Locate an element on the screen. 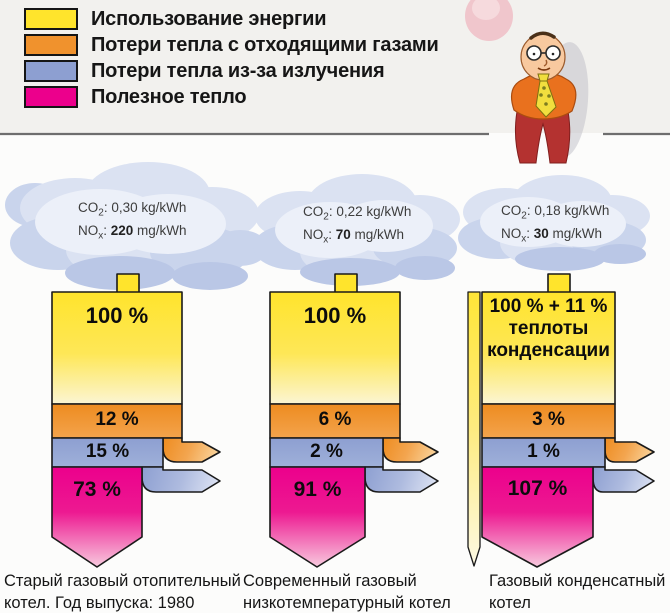 The image size is (670, 613). boiler-3-condensation-return-strip is located at coordinates (474, 429).